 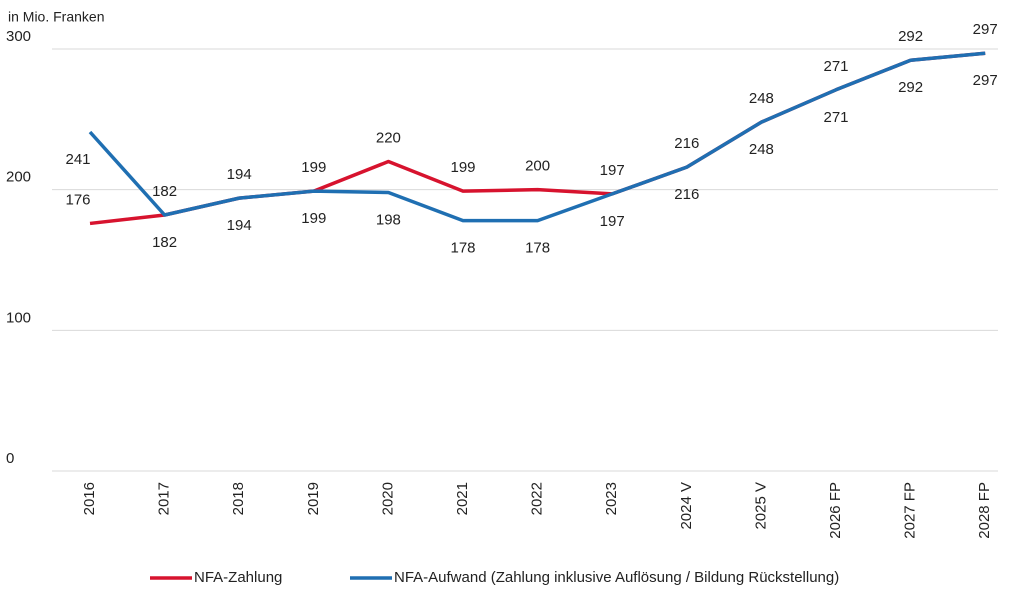 What do you see at coordinates (238, 577) in the screenshot?
I see `legend-label: NFA-Zahlung` at bounding box center [238, 577].